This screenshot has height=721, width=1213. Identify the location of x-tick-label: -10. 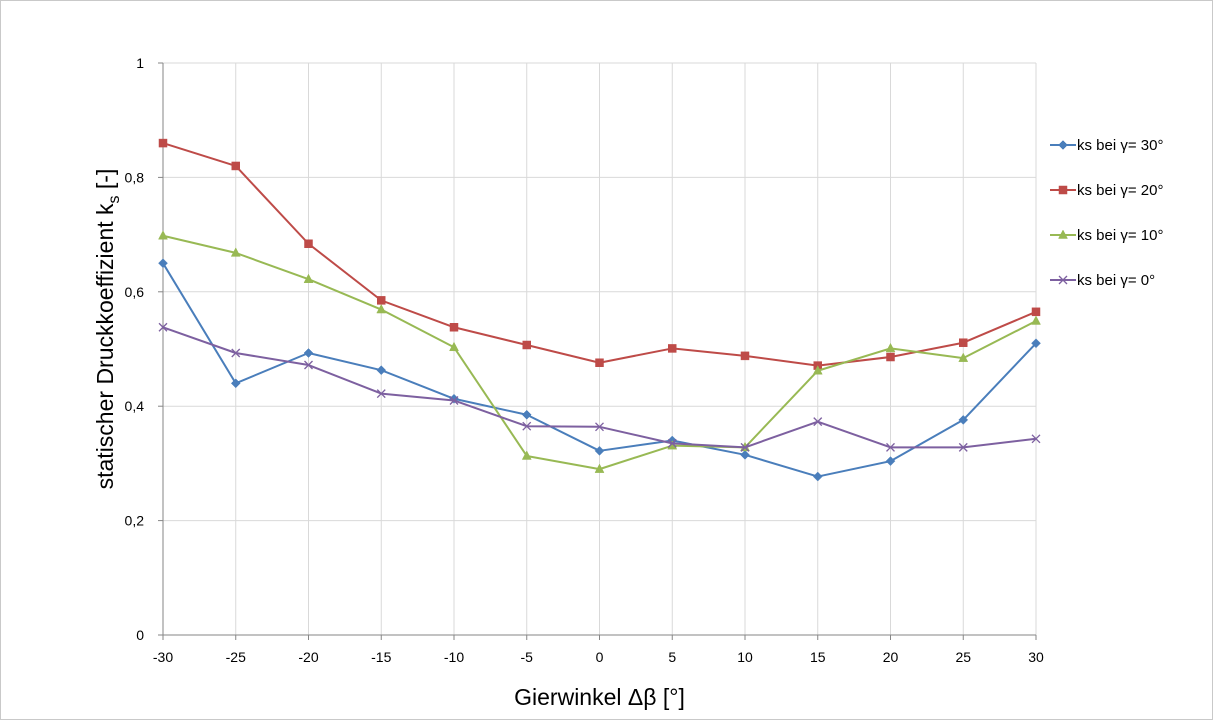
(454, 657).